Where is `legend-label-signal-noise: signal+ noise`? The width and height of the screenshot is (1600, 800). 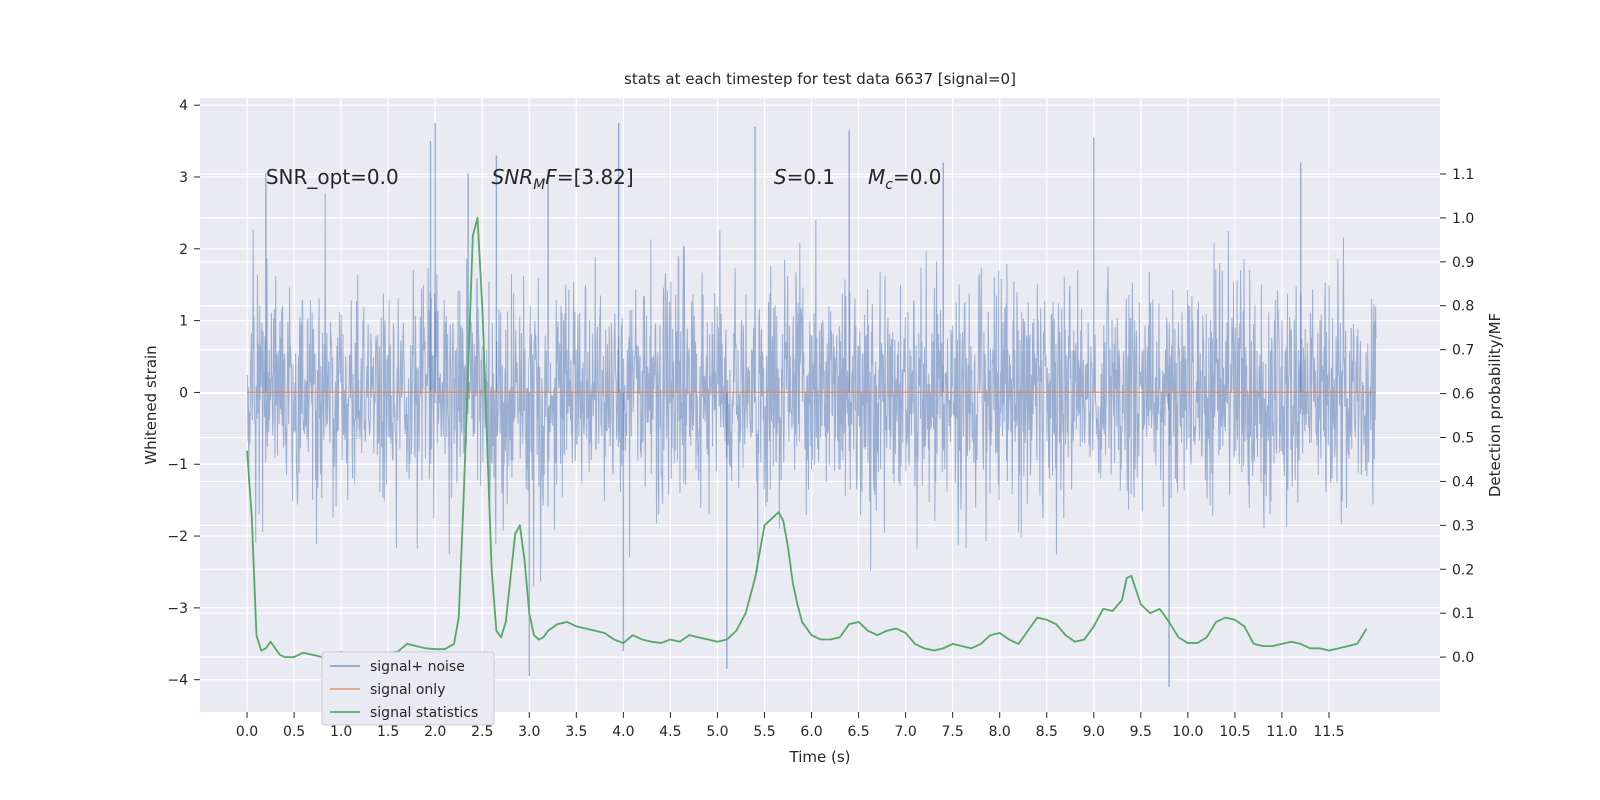 legend-label-signal-noise: signal+ noise is located at coordinates (417, 667).